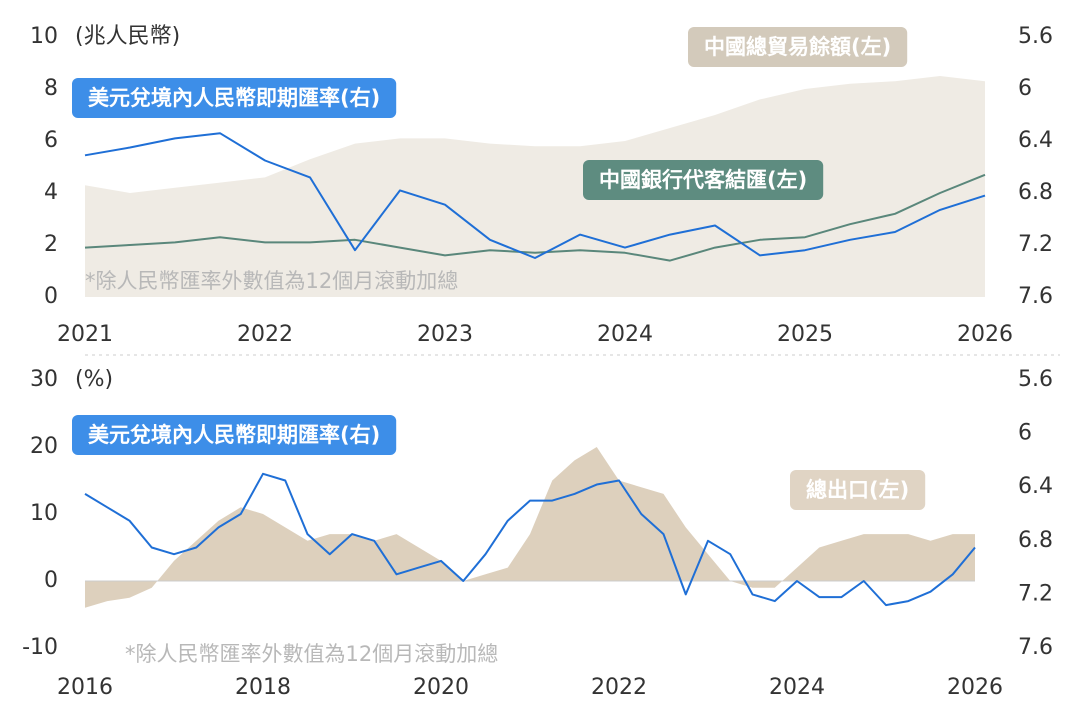 This screenshot has width=1077, height=718. Describe the element at coordinates (94, 379) in the screenshot. I see `y-axis-label: (%)` at that location.